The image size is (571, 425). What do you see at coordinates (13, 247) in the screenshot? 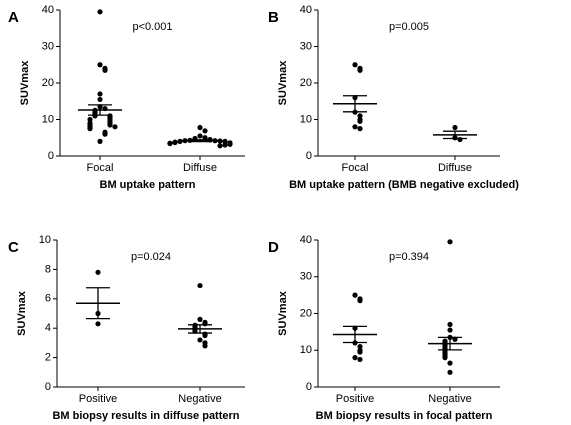
I see `panel-label: C` at bounding box center [13, 247].